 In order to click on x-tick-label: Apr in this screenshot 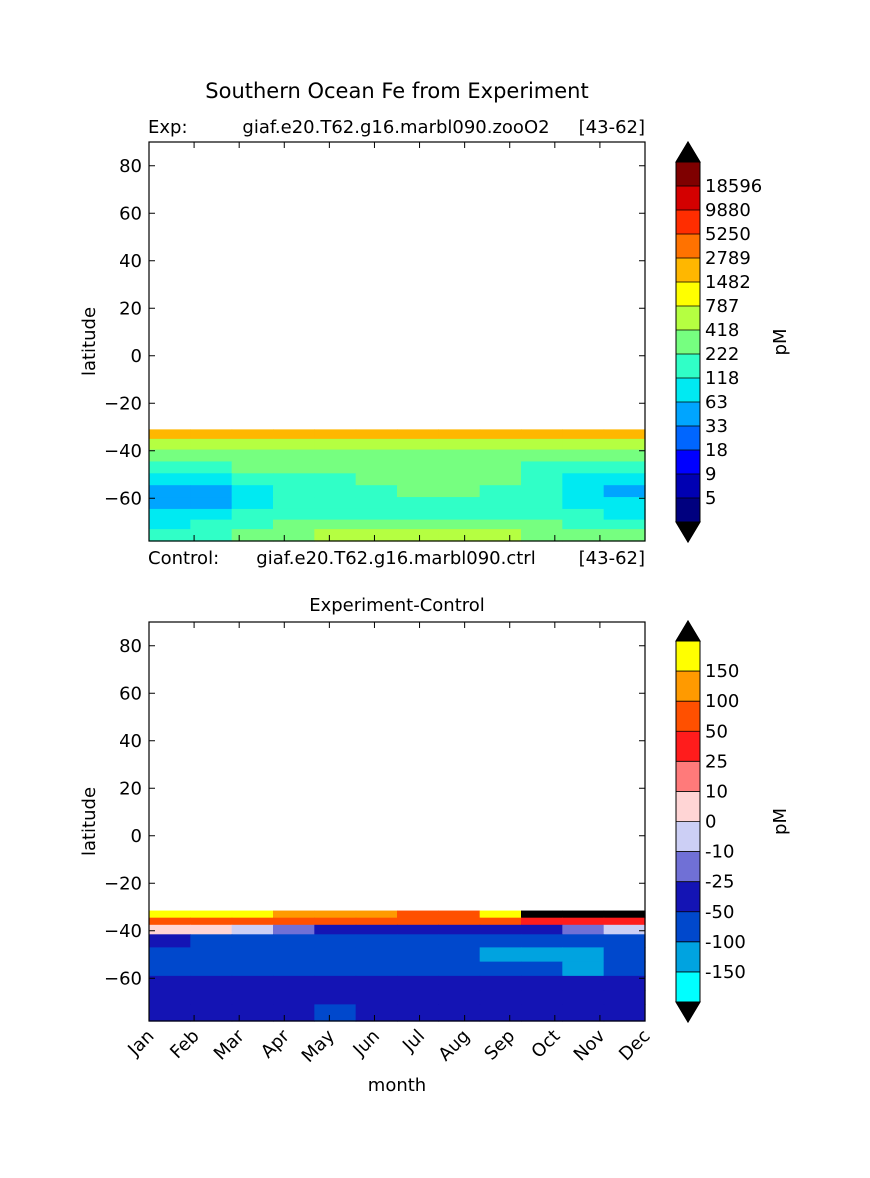, I will do `click(275, 1043)`.